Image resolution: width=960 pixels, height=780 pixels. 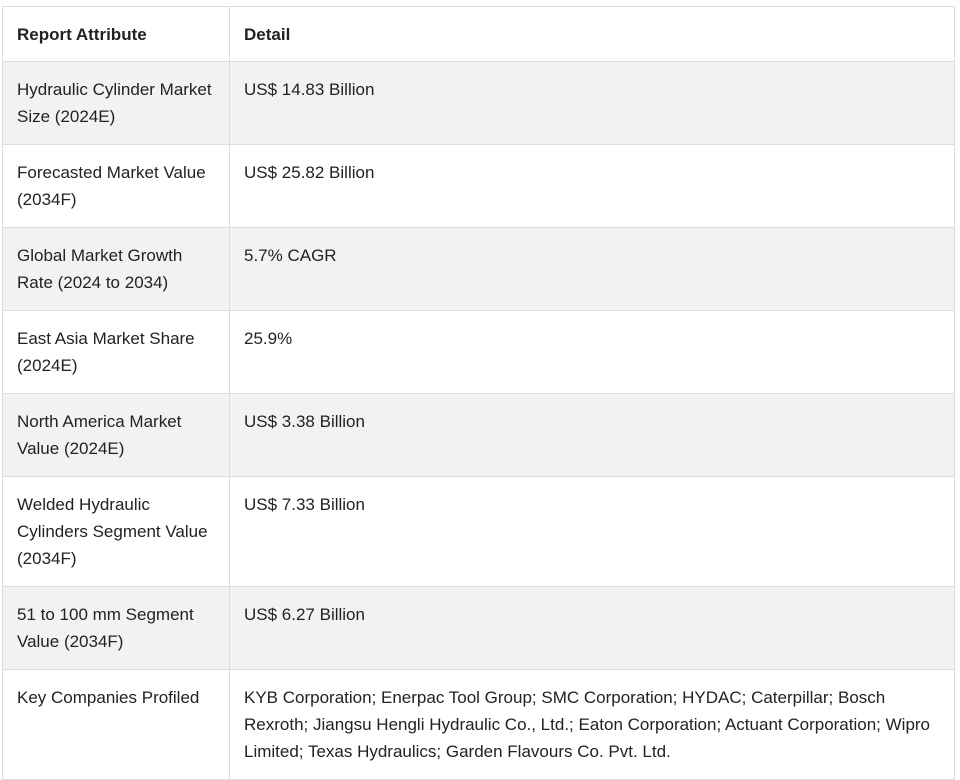 I want to click on row-detail: US$ 14.83 Billion, so click(x=592, y=103).